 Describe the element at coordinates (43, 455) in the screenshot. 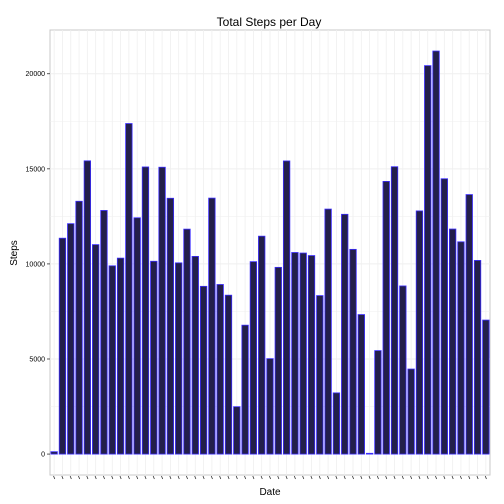

I see `y-tick-label: 0` at that location.